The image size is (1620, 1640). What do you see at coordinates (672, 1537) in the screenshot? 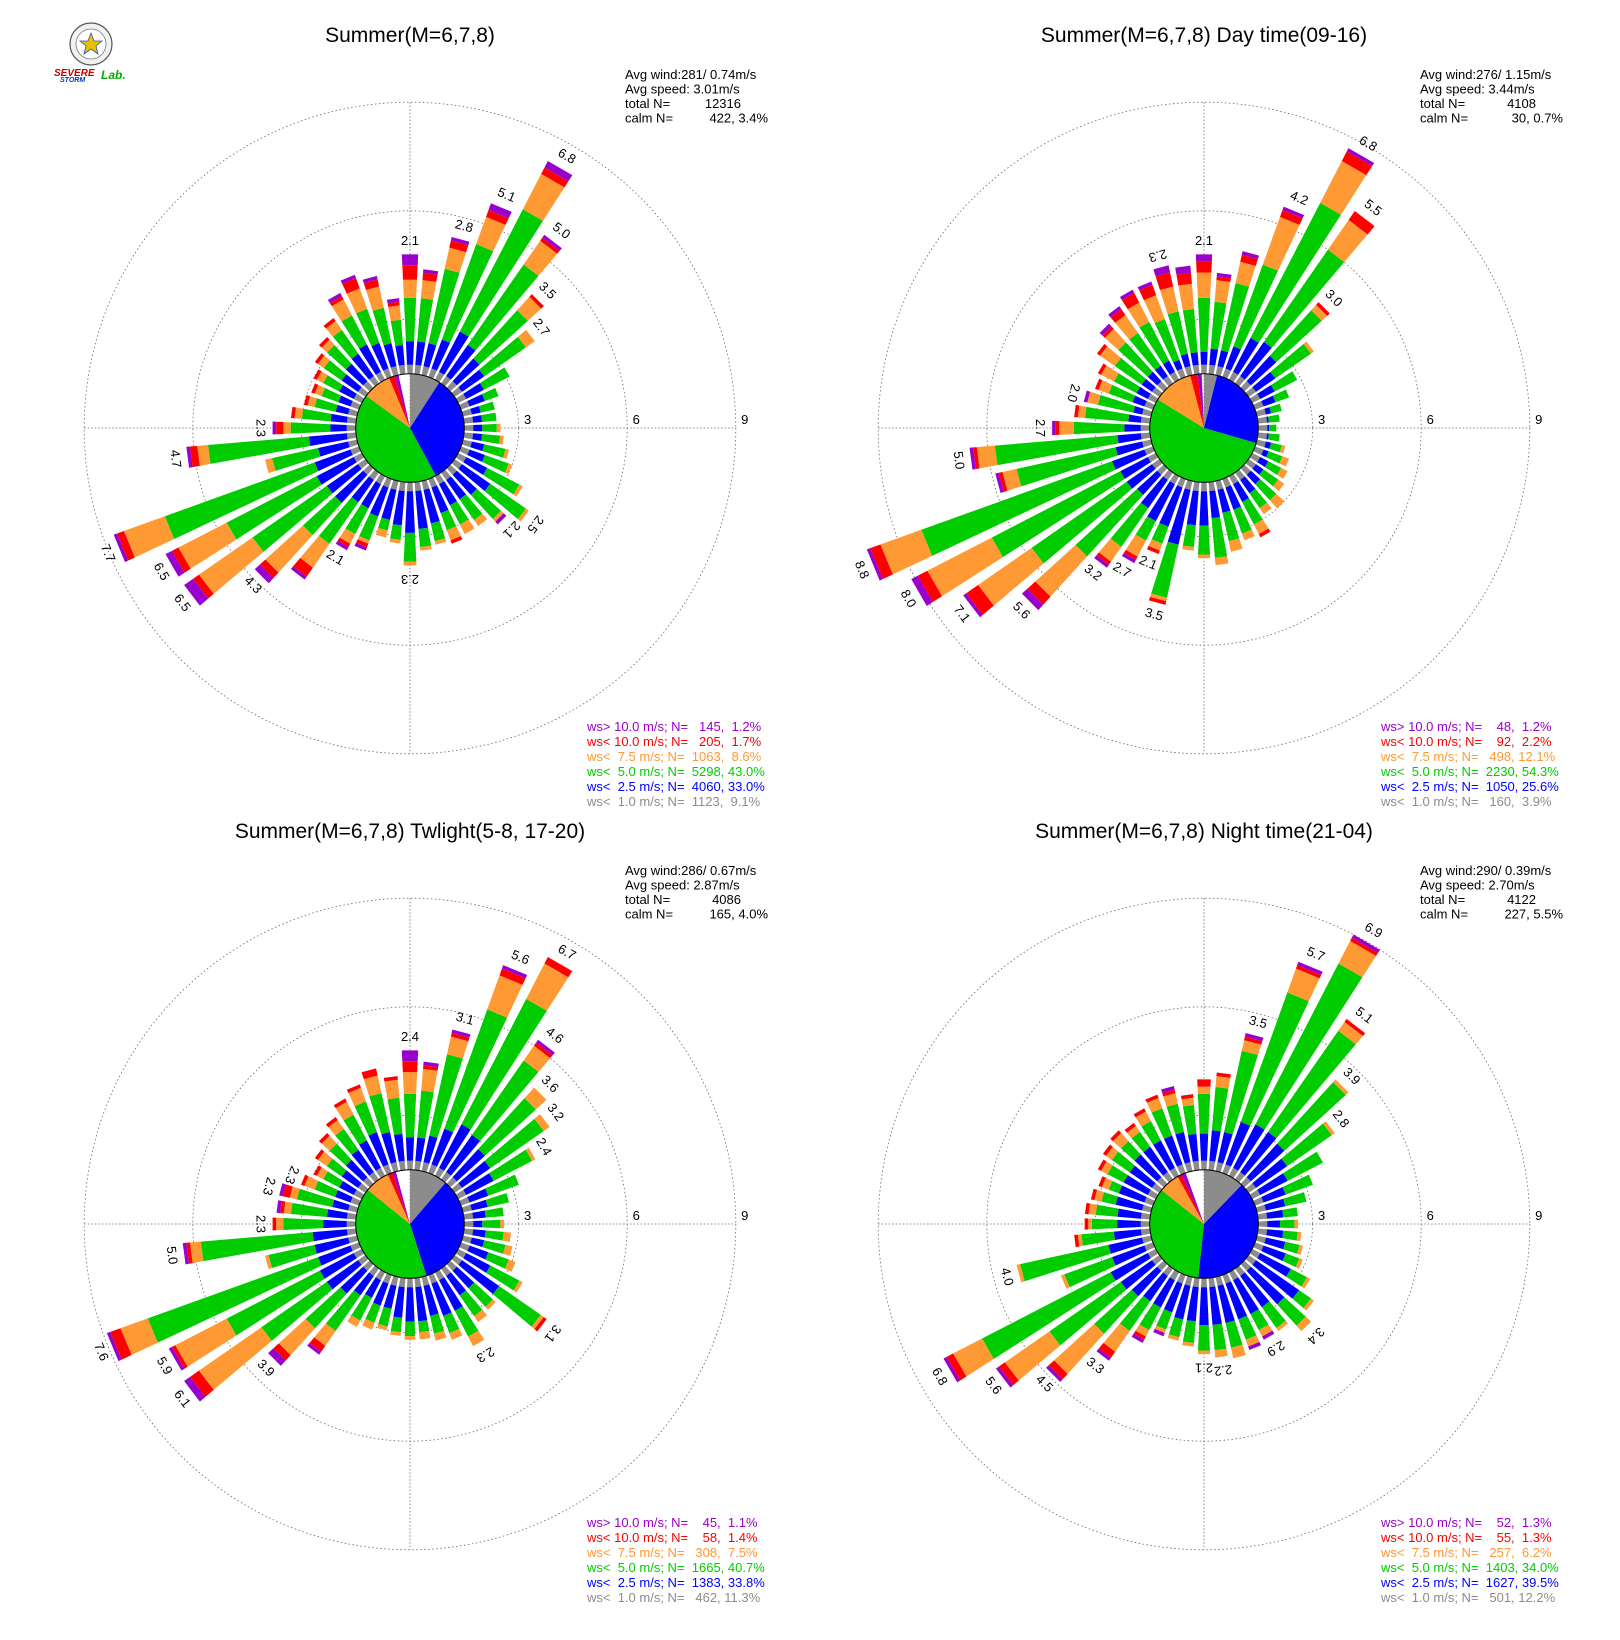
I see `legend-entry-red: ws< 10.0 m/s; N= 58, 1.4%` at bounding box center [672, 1537].